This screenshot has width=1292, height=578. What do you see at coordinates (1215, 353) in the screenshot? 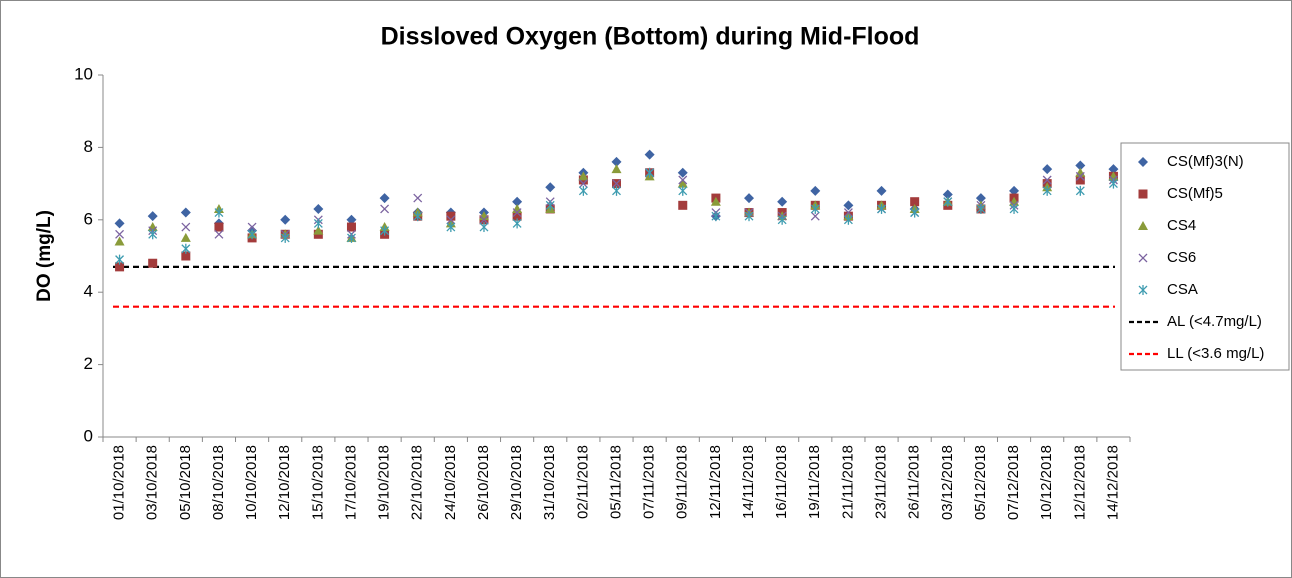
I see `legend-label: LL (<3.6 mg/L)` at bounding box center [1215, 353].